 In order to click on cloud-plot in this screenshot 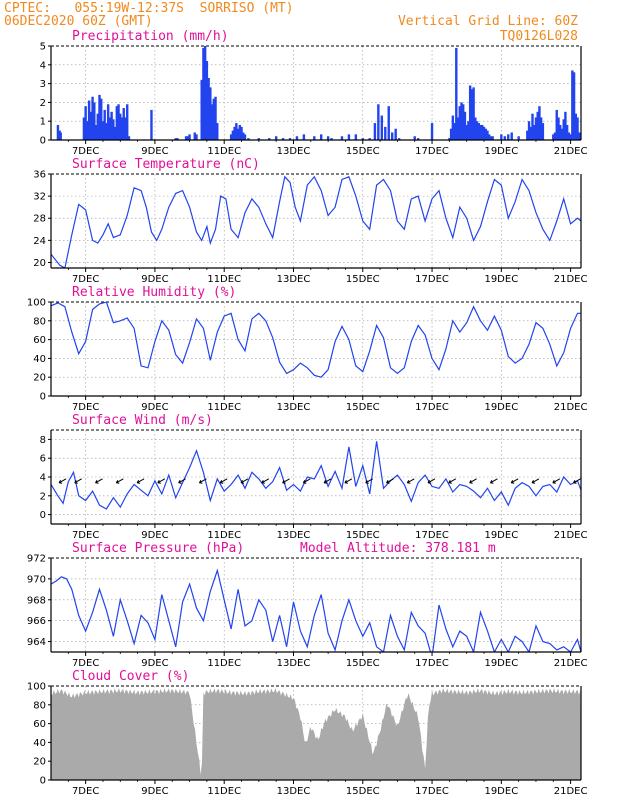, I will do `click(316, 734)`.